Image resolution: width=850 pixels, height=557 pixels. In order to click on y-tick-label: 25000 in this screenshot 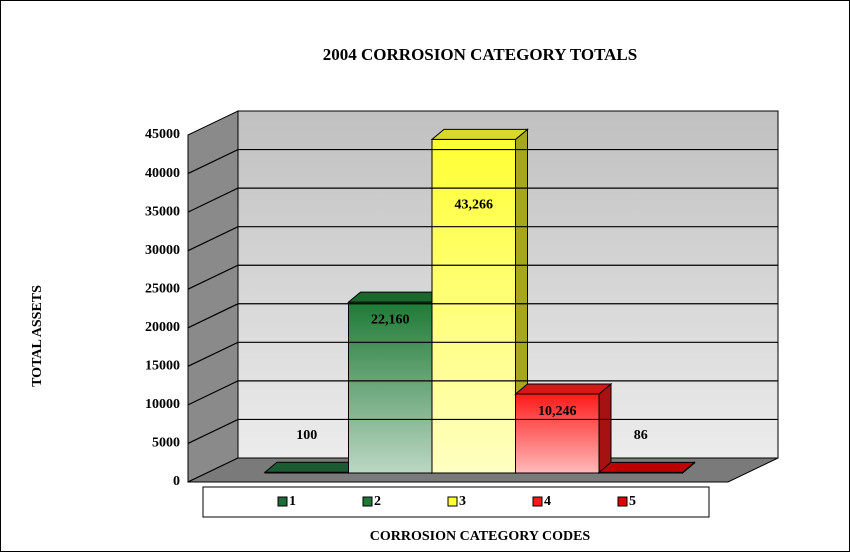, I will do `click(162, 288)`.